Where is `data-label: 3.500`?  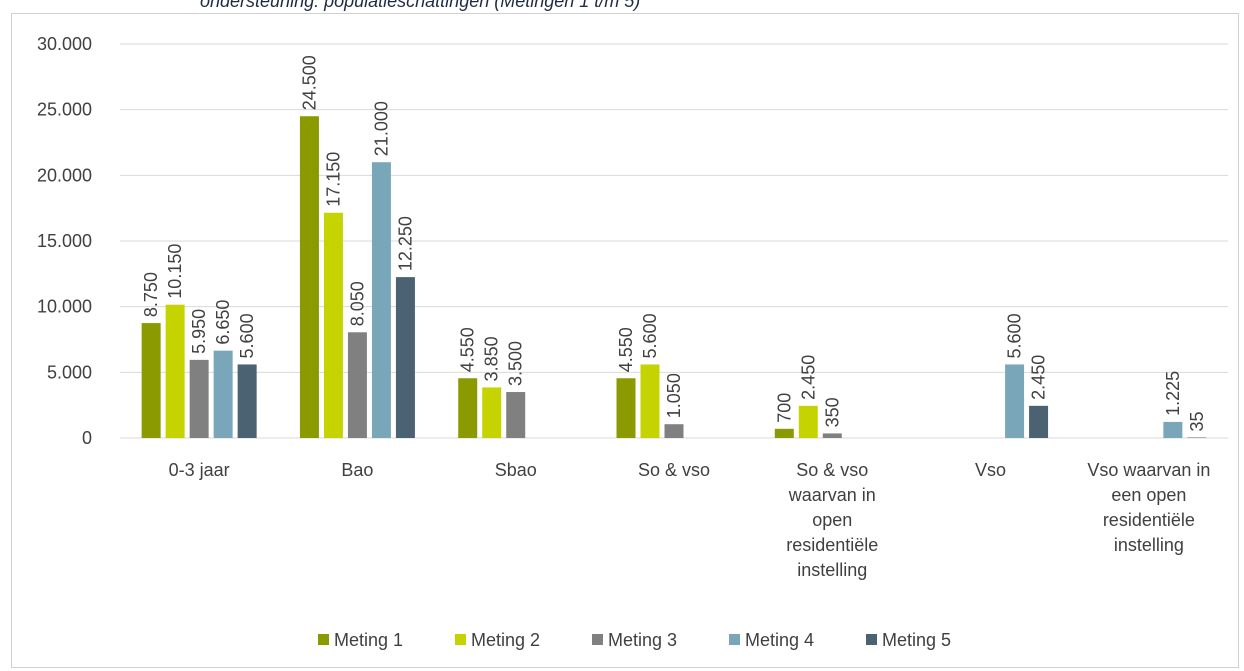 data-label: 3.500 is located at coordinates (516, 363).